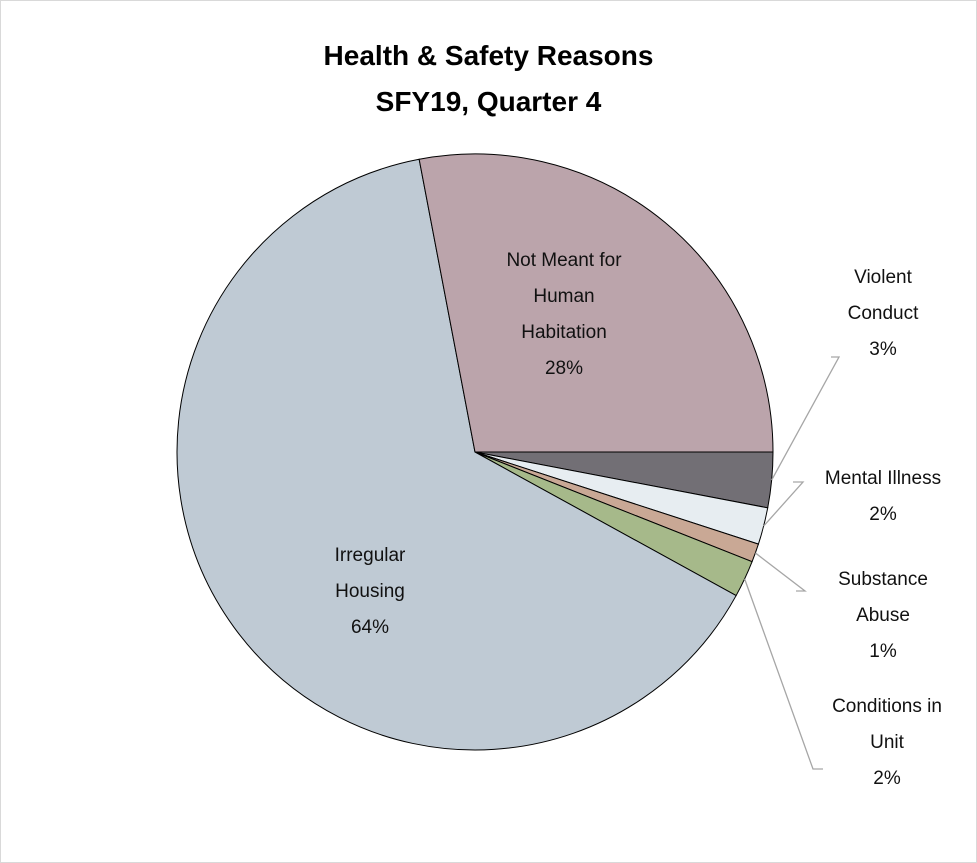 The image size is (977, 863). Describe the element at coordinates (783, 674) in the screenshot. I see `leader-line-conditions-in-unit` at that location.